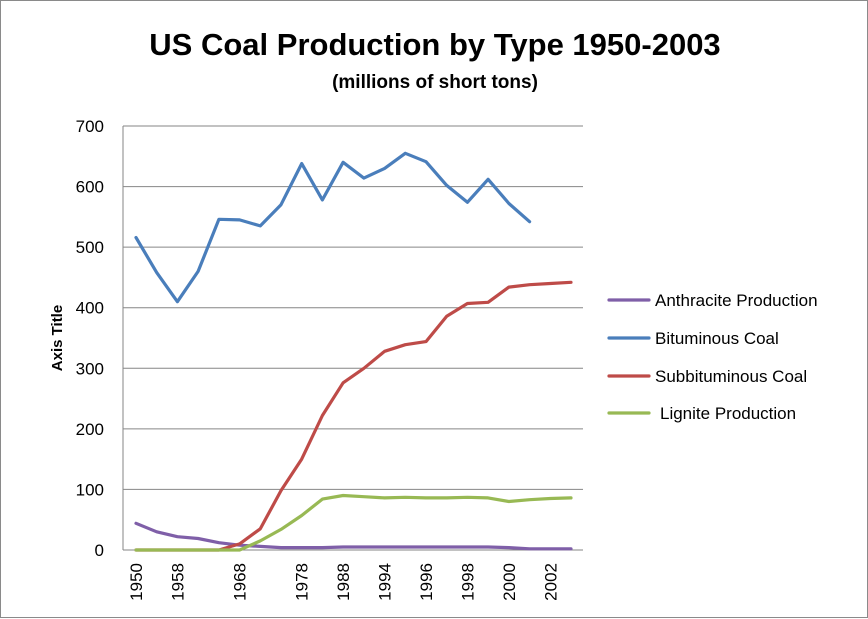 Image resolution: width=868 pixels, height=619 pixels. I want to click on x-tick-label: 1998, so click(467, 582).